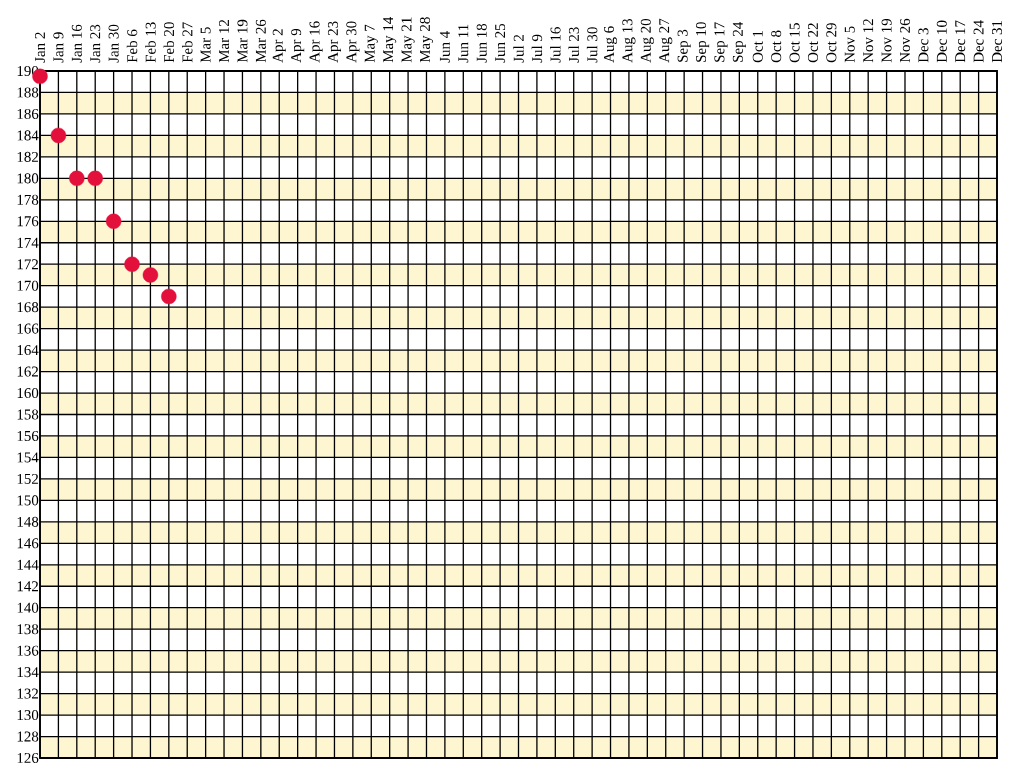  Describe the element at coordinates (76, 43) in the screenshot. I see `x-tick-label: Jan 16` at that location.